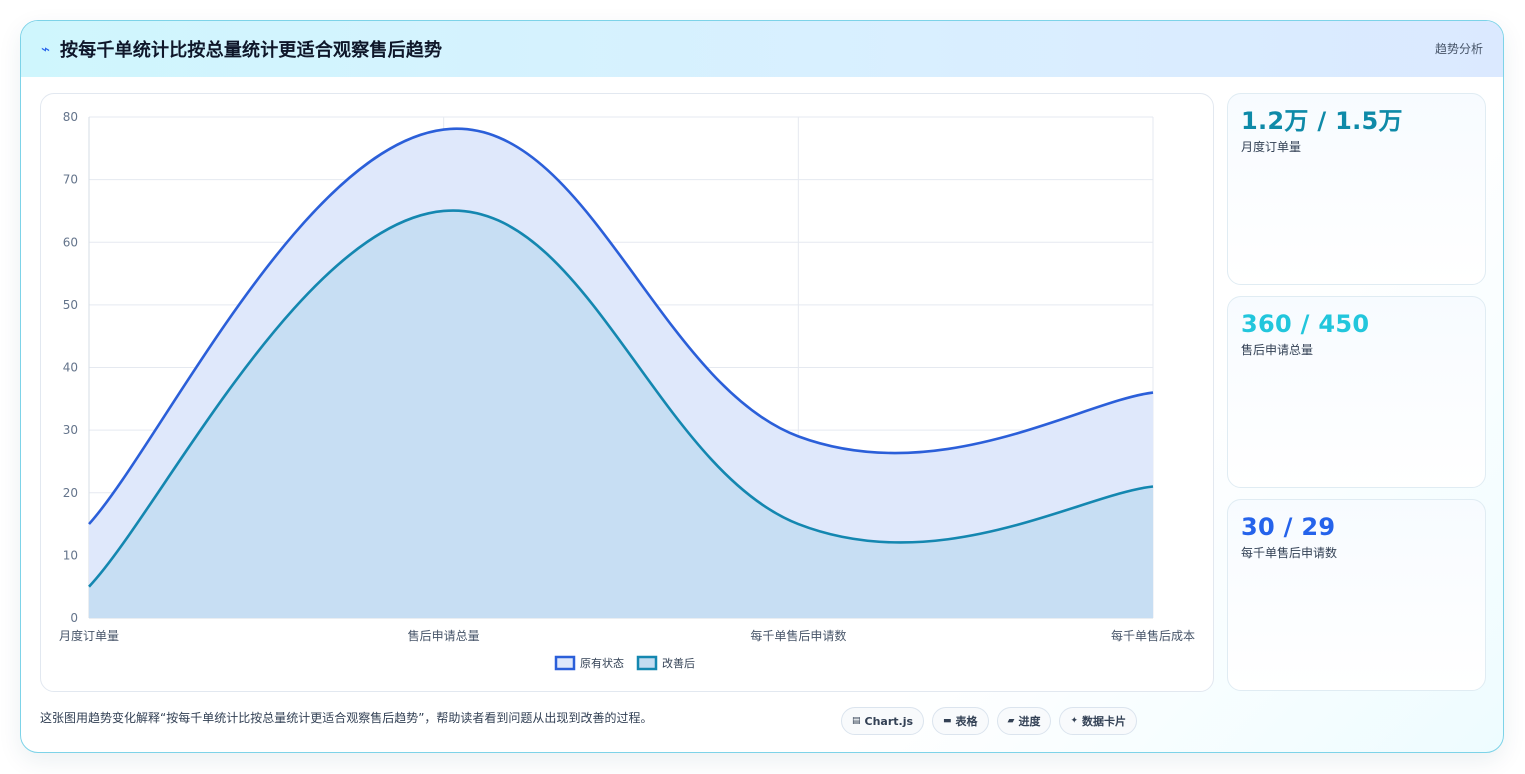 This screenshot has height=774, width=1525. What do you see at coordinates (1288, 527) in the screenshot?
I see `stat-value: 30 / 29` at bounding box center [1288, 527].